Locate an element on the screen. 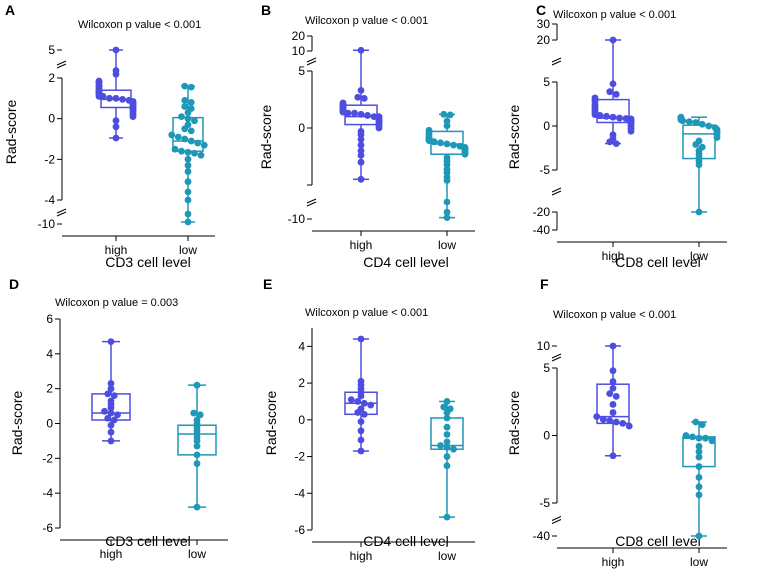 Image resolution: width=767 pixels, height=577 pixels. panel-f-letter: F is located at coordinates (544, 284).